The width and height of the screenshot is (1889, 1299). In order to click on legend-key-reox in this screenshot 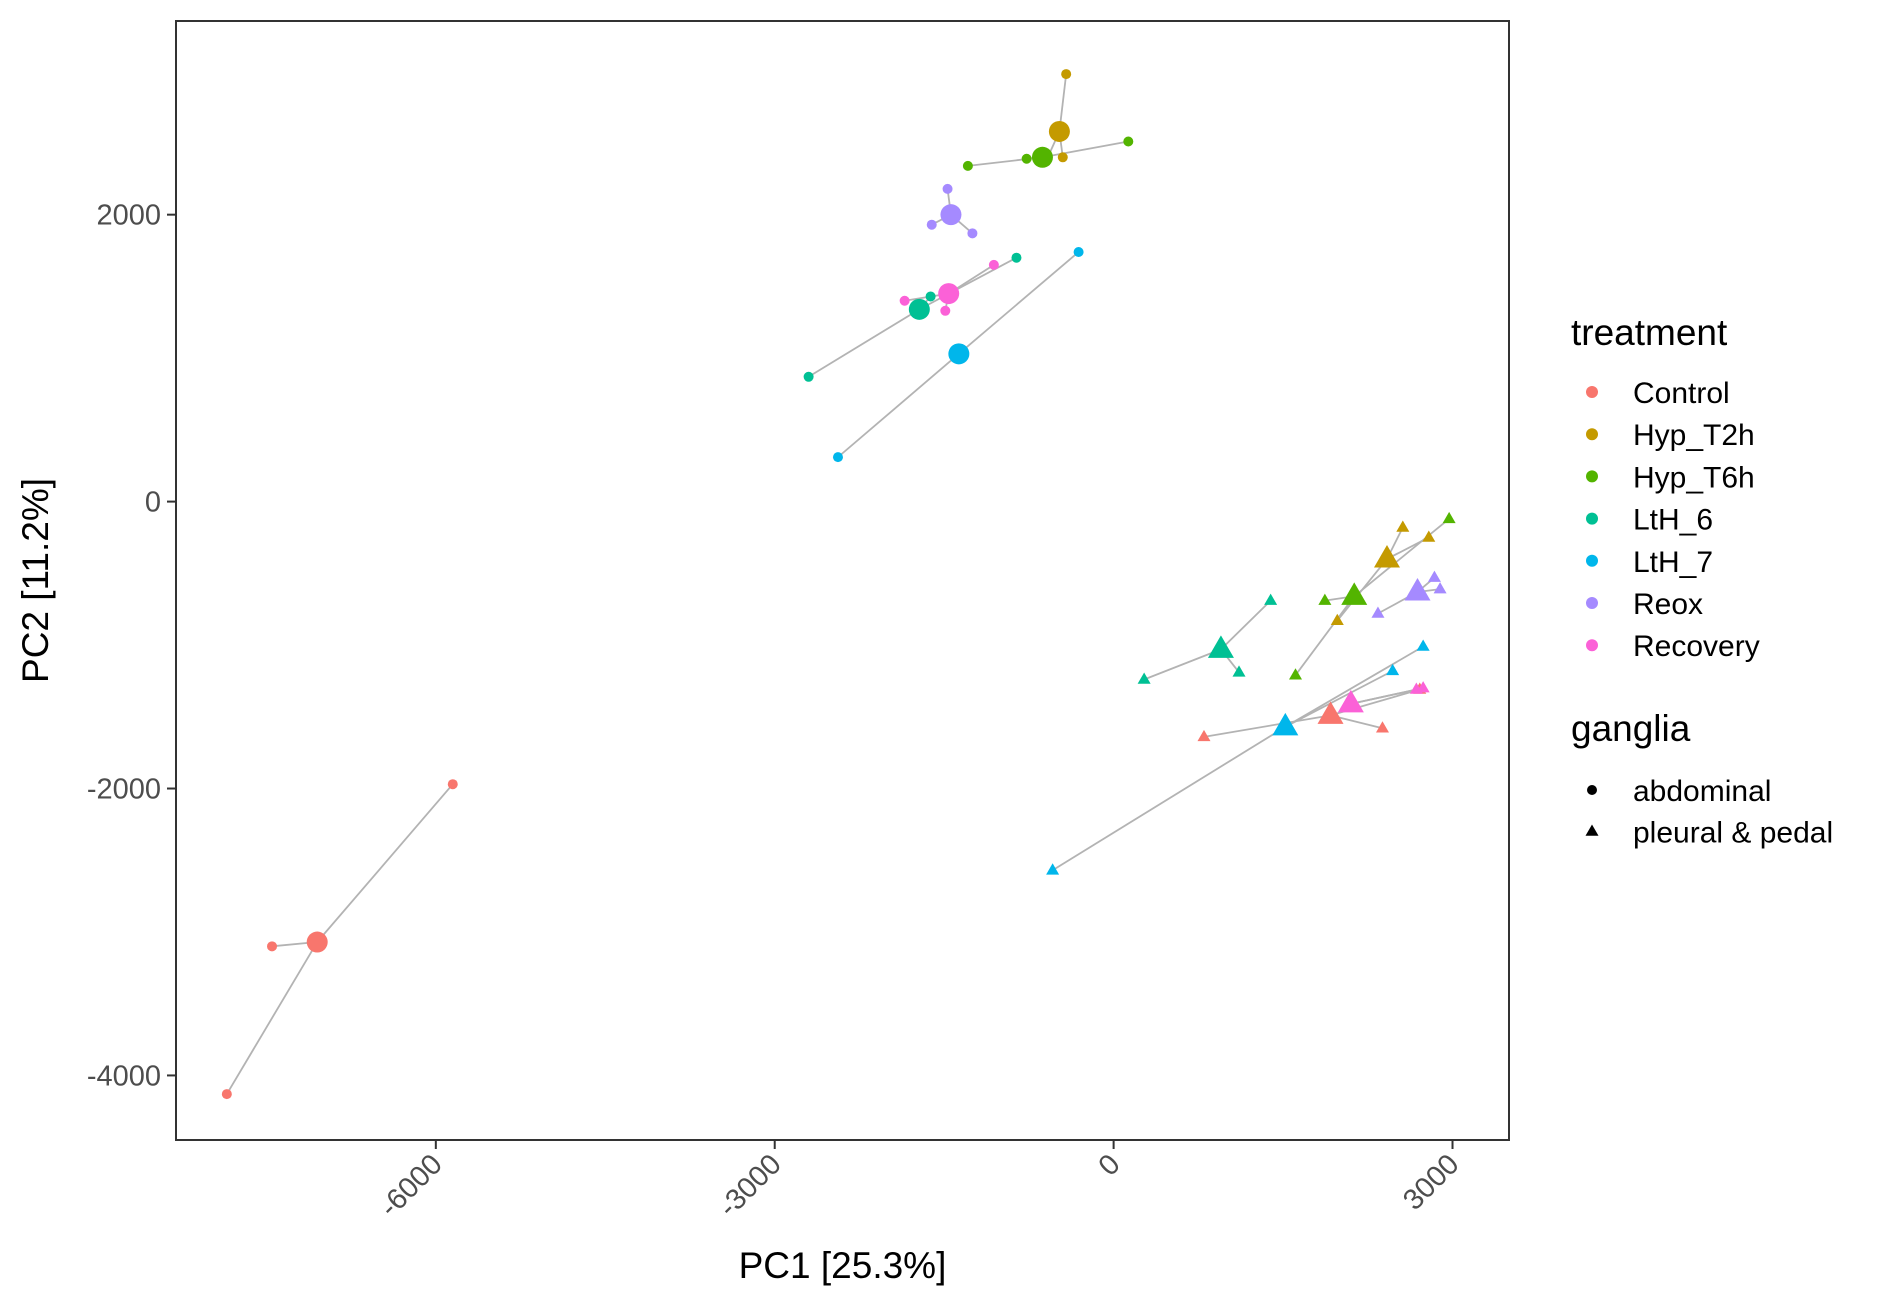, I will do `click(1592, 603)`.